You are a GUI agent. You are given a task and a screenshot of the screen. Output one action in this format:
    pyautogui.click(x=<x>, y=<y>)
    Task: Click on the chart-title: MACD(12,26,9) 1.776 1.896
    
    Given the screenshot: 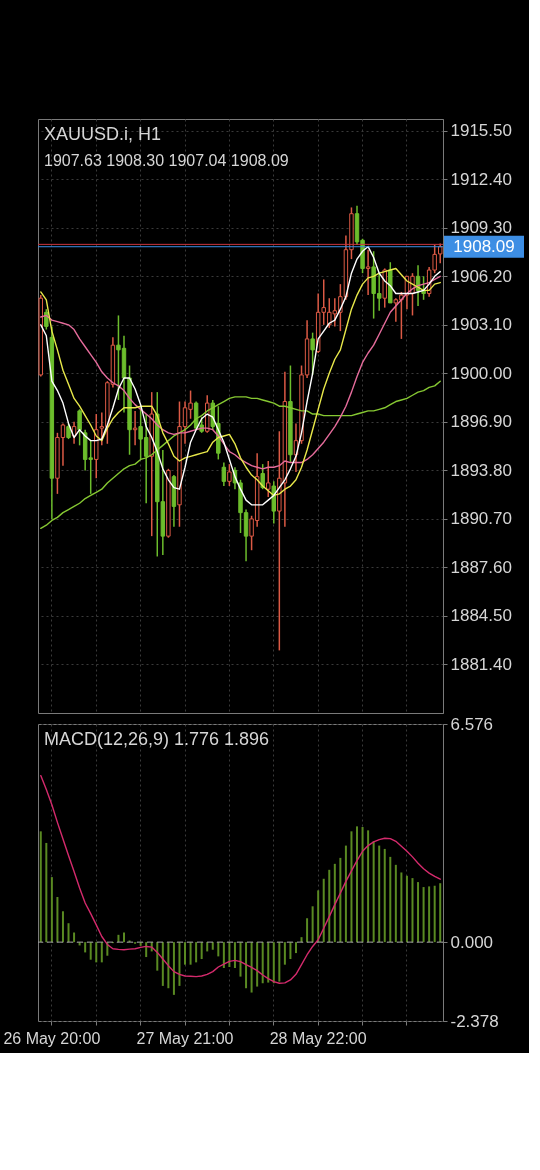 What is the action you would take?
    pyautogui.click(x=157, y=739)
    